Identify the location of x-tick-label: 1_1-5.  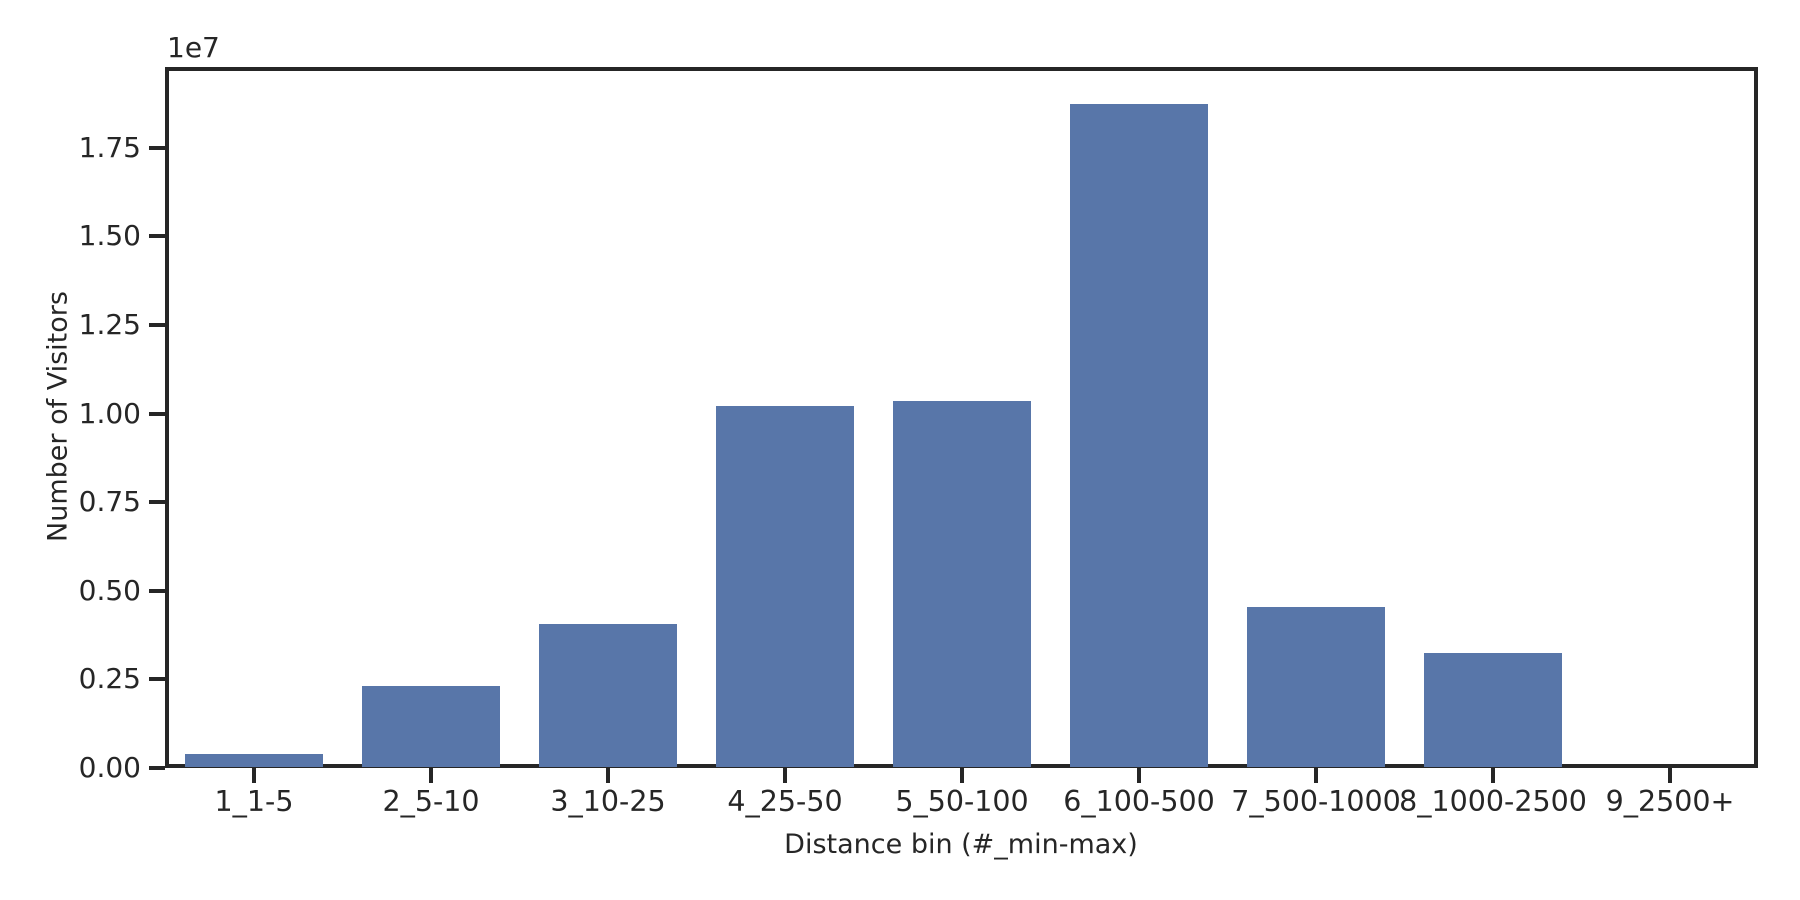
(254, 801).